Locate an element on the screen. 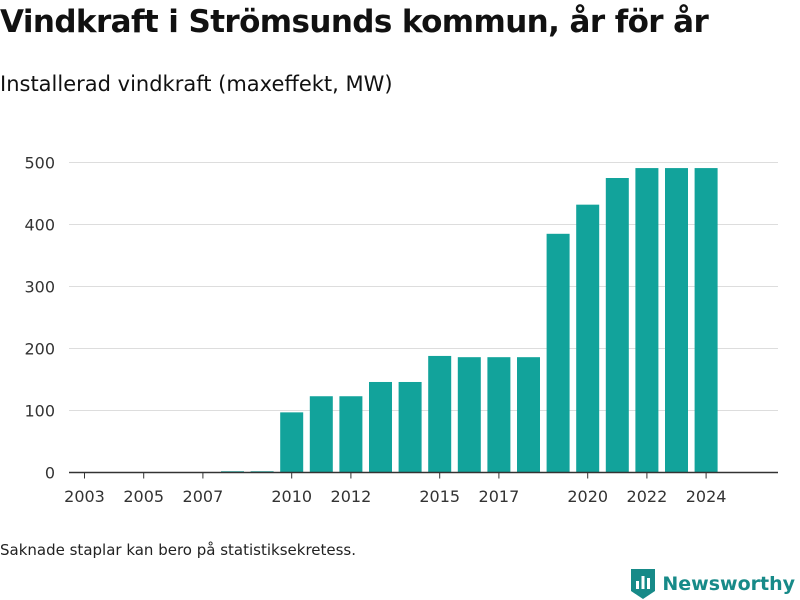  newsworthy-logo: Newsworthy is located at coordinates (713, 584).